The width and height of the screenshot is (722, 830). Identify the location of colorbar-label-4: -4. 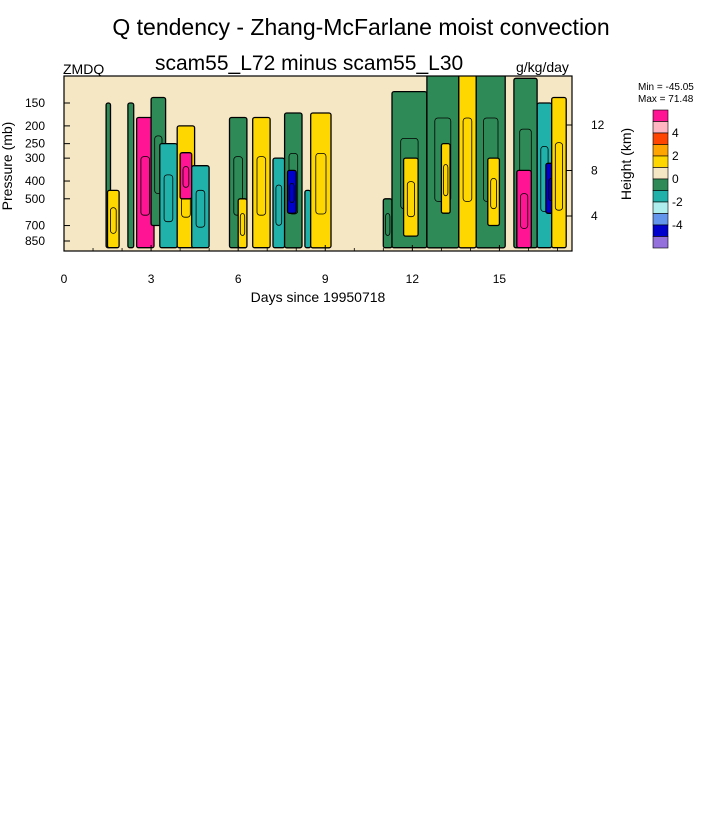
(677, 225).